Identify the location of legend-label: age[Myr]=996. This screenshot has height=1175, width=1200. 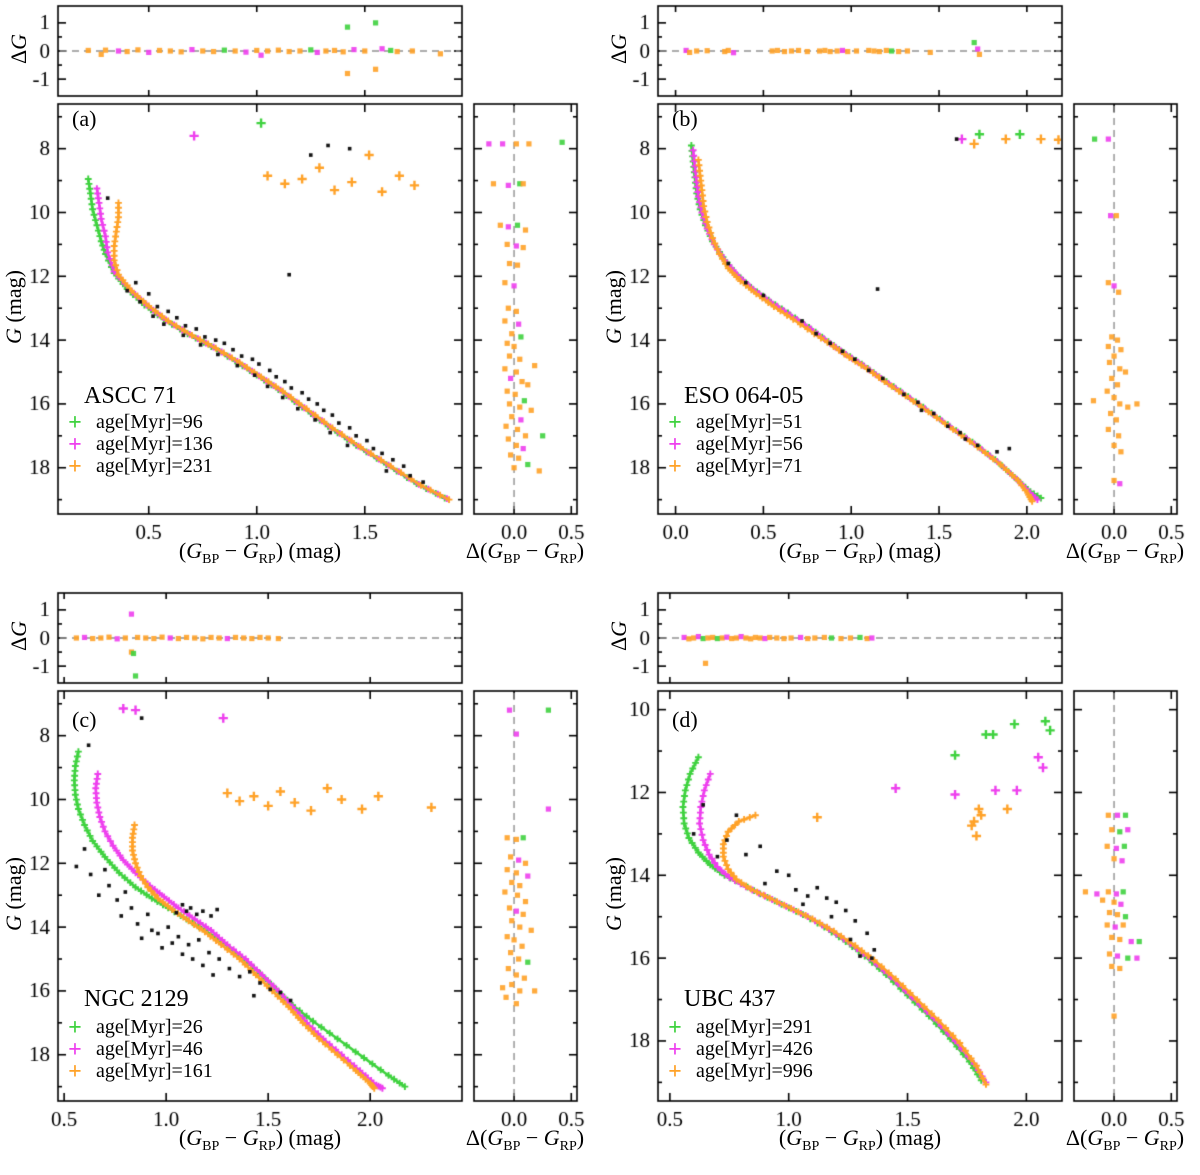
(754, 1071).